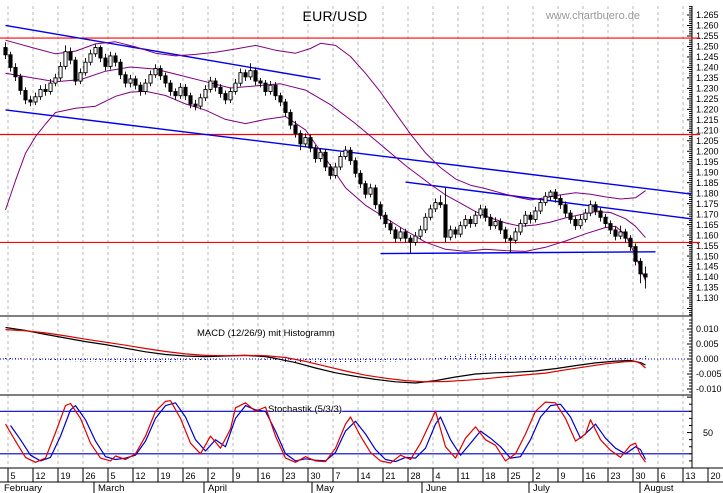 This screenshot has height=493, width=723. Describe the element at coordinates (391, 476) in the screenshot. I see `svg-text: 21` at that location.